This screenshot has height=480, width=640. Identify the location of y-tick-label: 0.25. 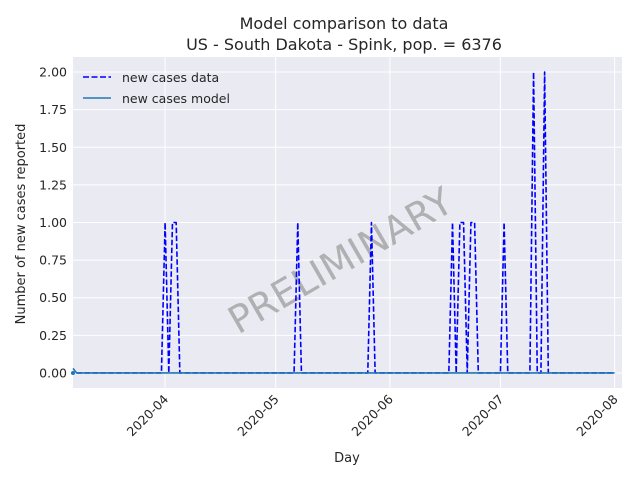
(53, 335).